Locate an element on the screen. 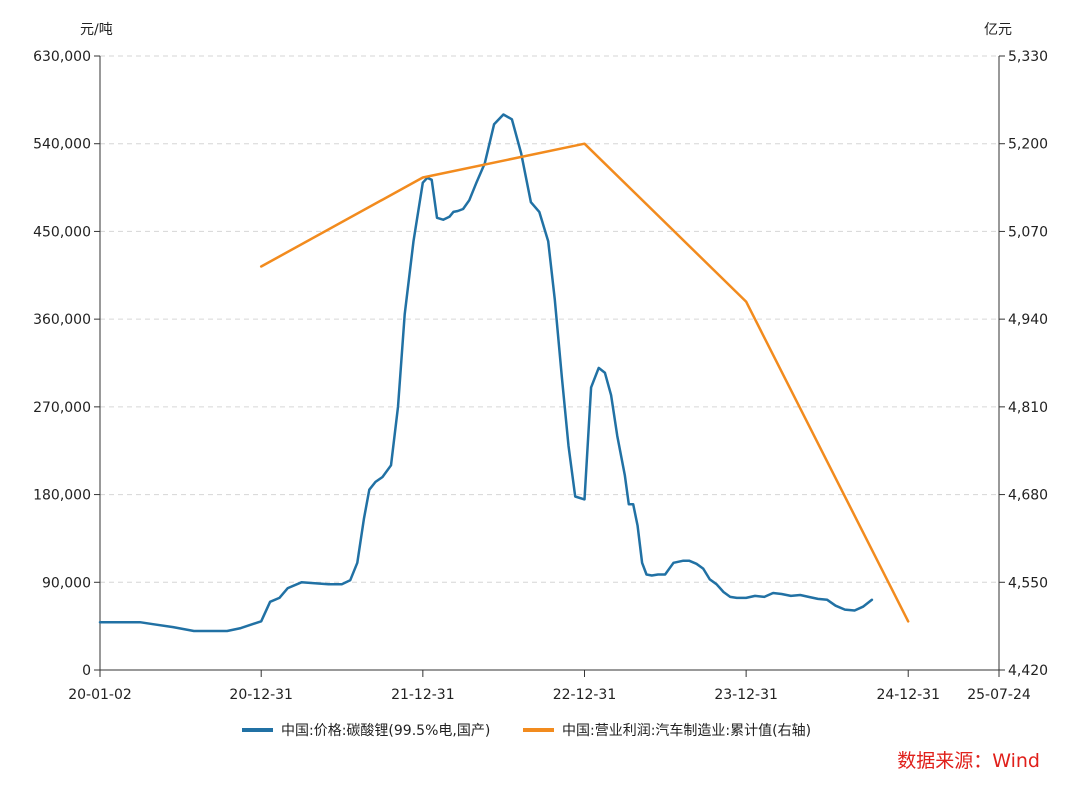  x-tick-label: 22-12-31 is located at coordinates (585, 695).